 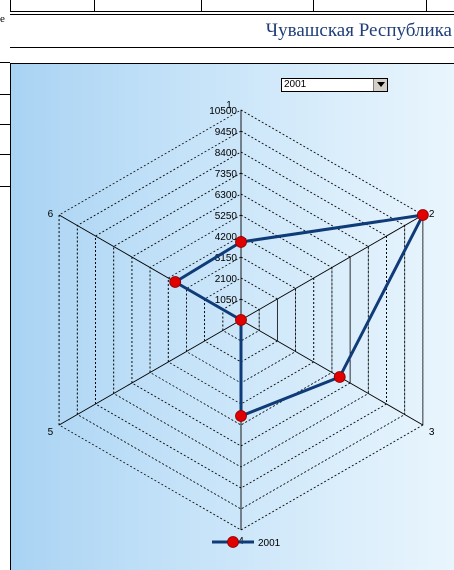 What do you see at coordinates (432, 214) in the screenshot?
I see `category-label: 2` at bounding box center [432, 214].